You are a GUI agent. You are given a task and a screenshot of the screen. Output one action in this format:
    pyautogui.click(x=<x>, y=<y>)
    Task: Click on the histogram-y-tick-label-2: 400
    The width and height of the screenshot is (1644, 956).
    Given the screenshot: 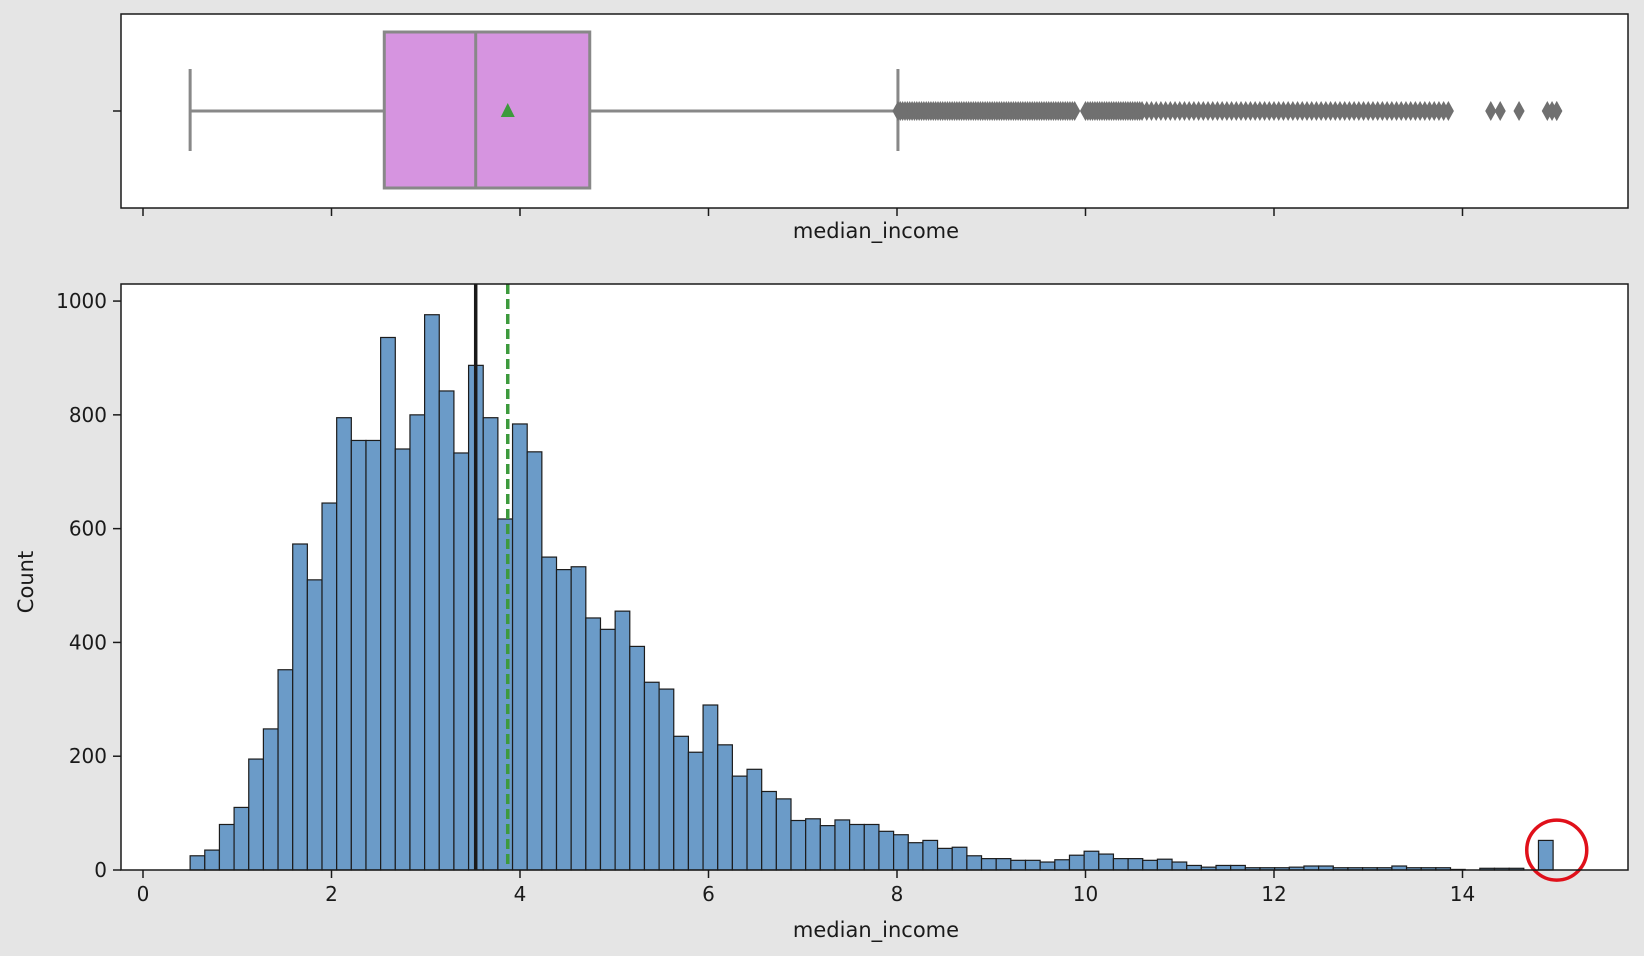 What is the action you would take?
    pyautogui.click(x=88, y=642)
    